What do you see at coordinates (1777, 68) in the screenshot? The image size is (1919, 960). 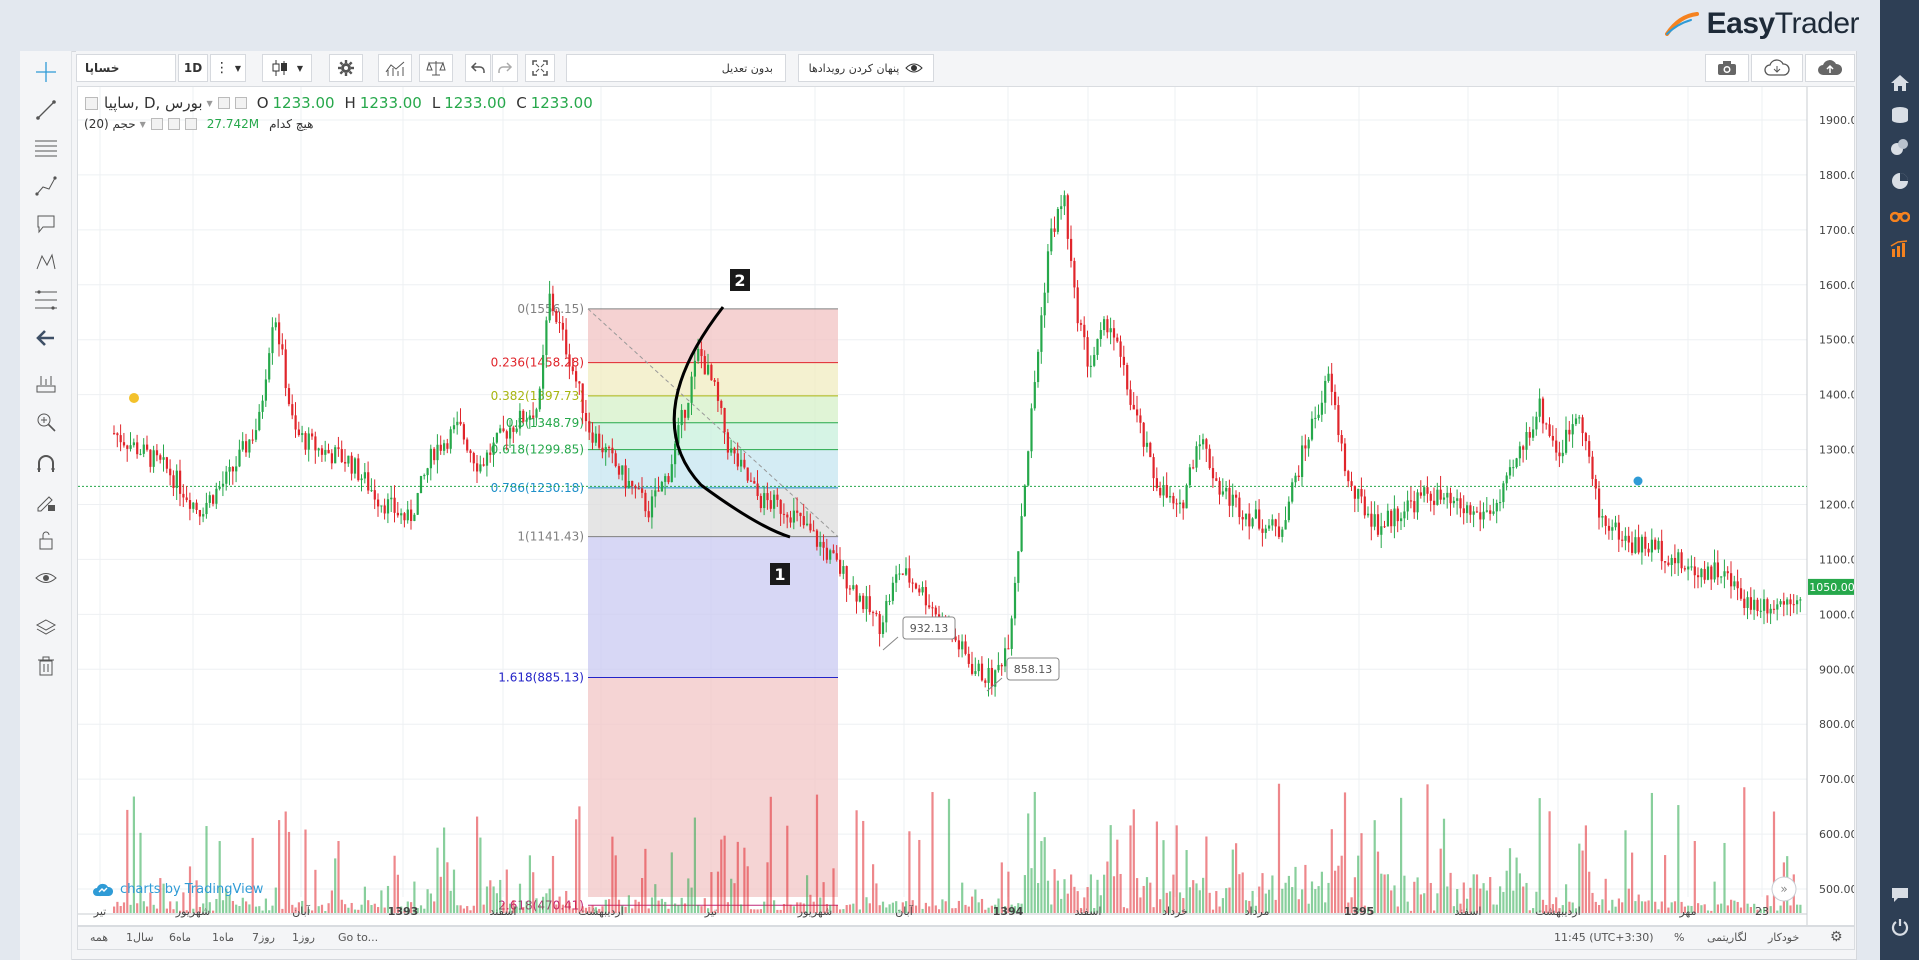 I see `load-cloud-button` at bounding box center [1777, 68].